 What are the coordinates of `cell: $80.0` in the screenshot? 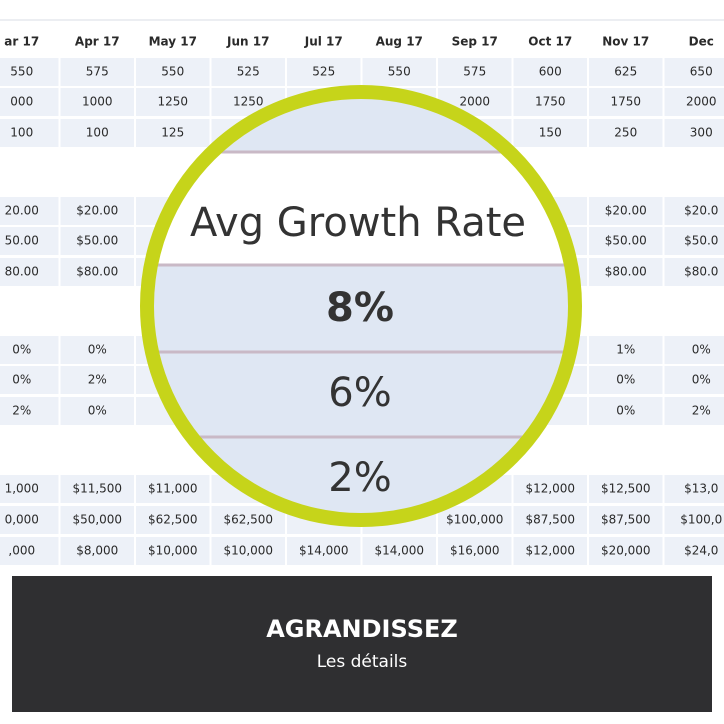 It's located at (701, 272).